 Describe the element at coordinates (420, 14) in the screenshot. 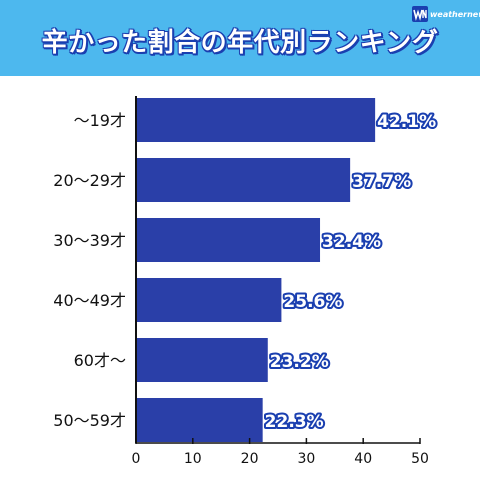

I see `weathernews-logo-icon` at that location.